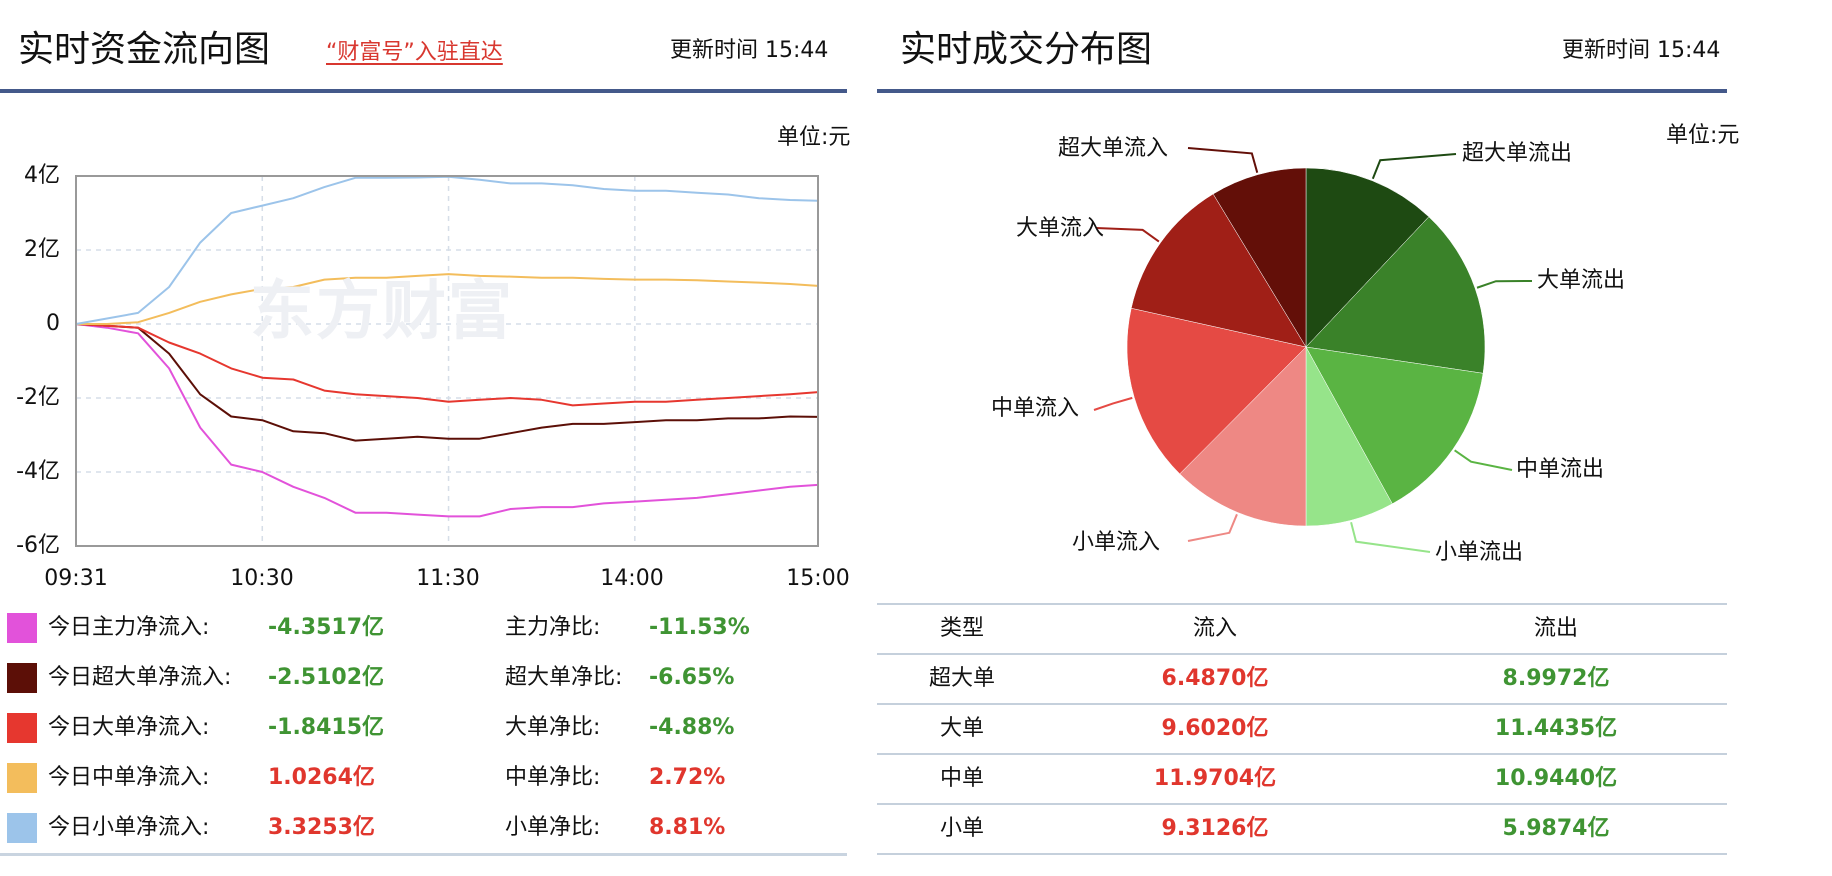 This screenshot has height=876, width=1832. Describe the element at coordinates (144, 49) in the screenshot. I see `fund-flow-title: 实时资金流向图` at that location.